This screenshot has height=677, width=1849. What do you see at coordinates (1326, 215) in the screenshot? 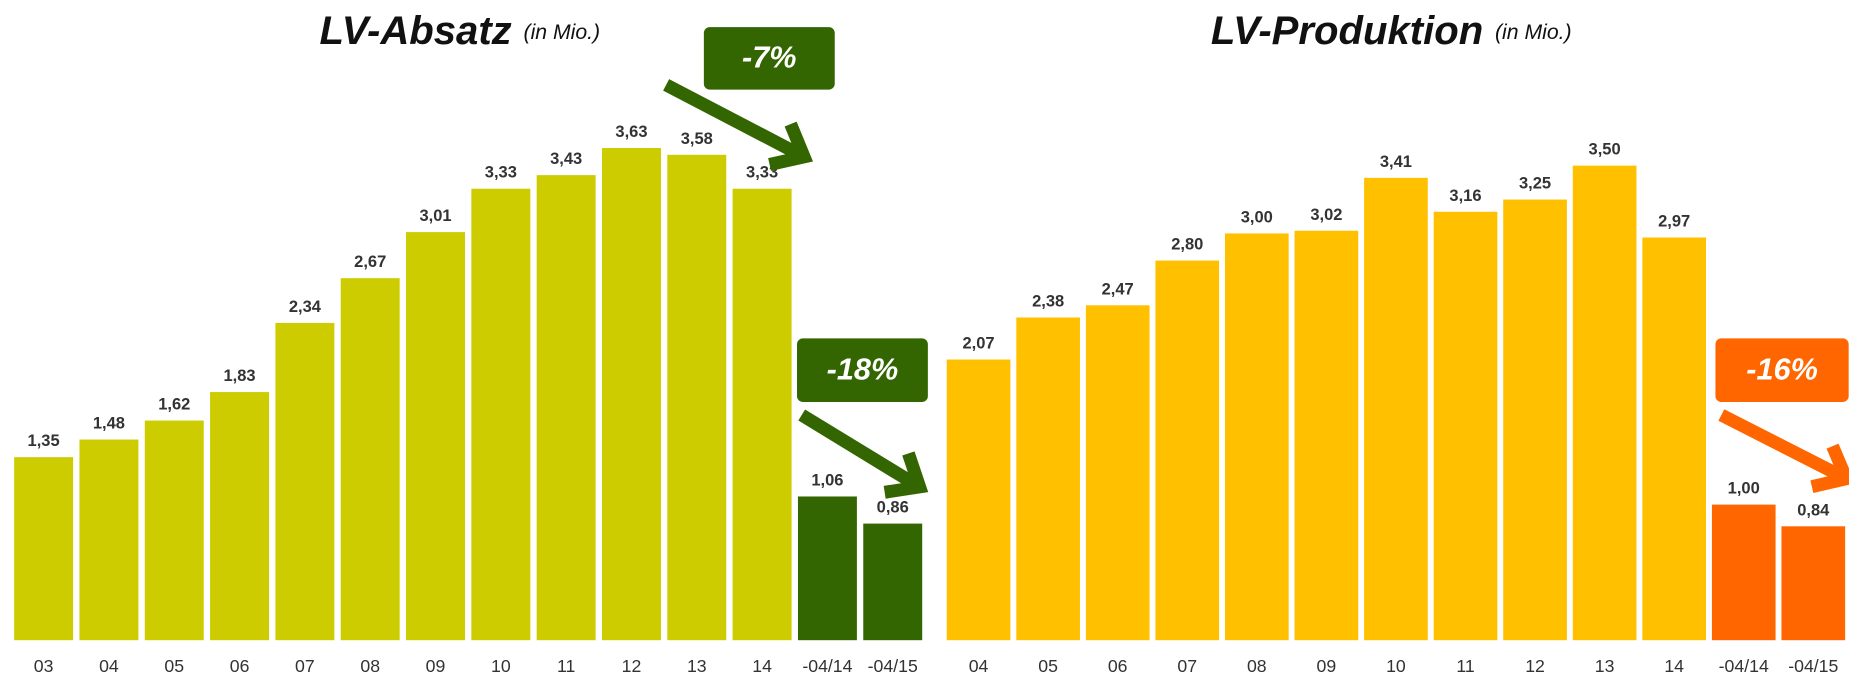
I see `value-label: 3,02` at bounding box center [1326, 215].